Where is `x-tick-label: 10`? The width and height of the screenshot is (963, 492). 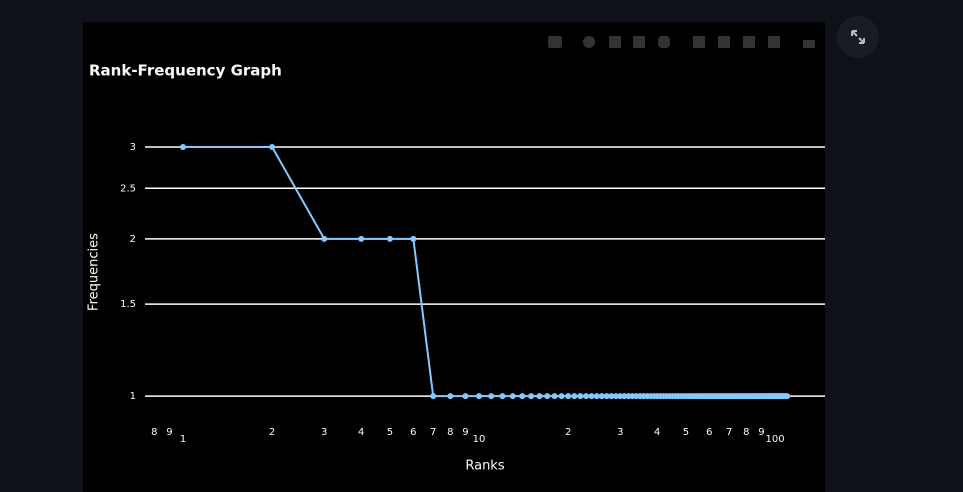
x-tick-label: 10 is located at coordinates (479, 439).